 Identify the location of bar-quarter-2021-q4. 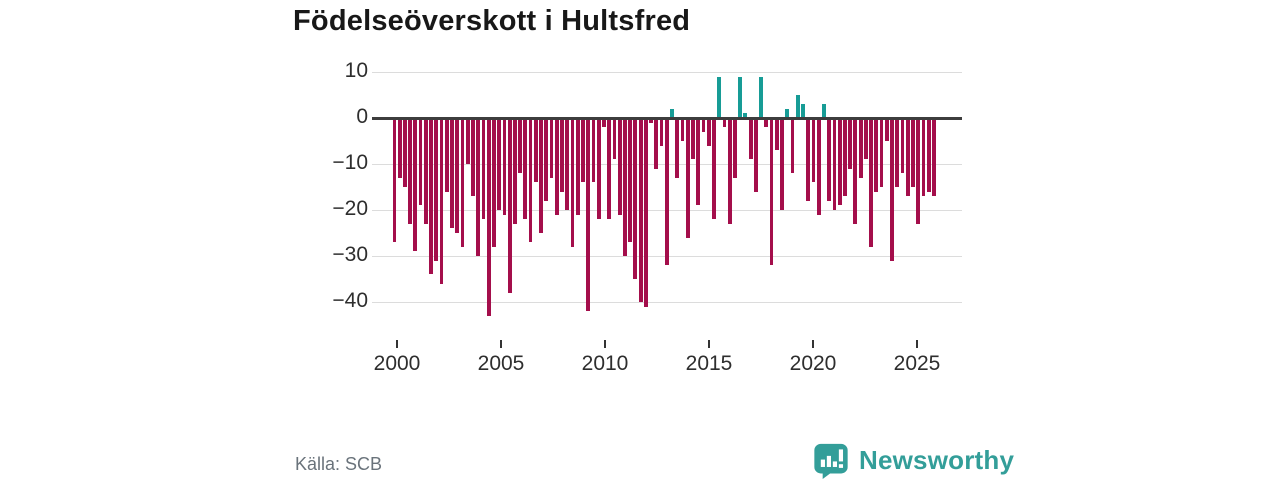
(850, 143).